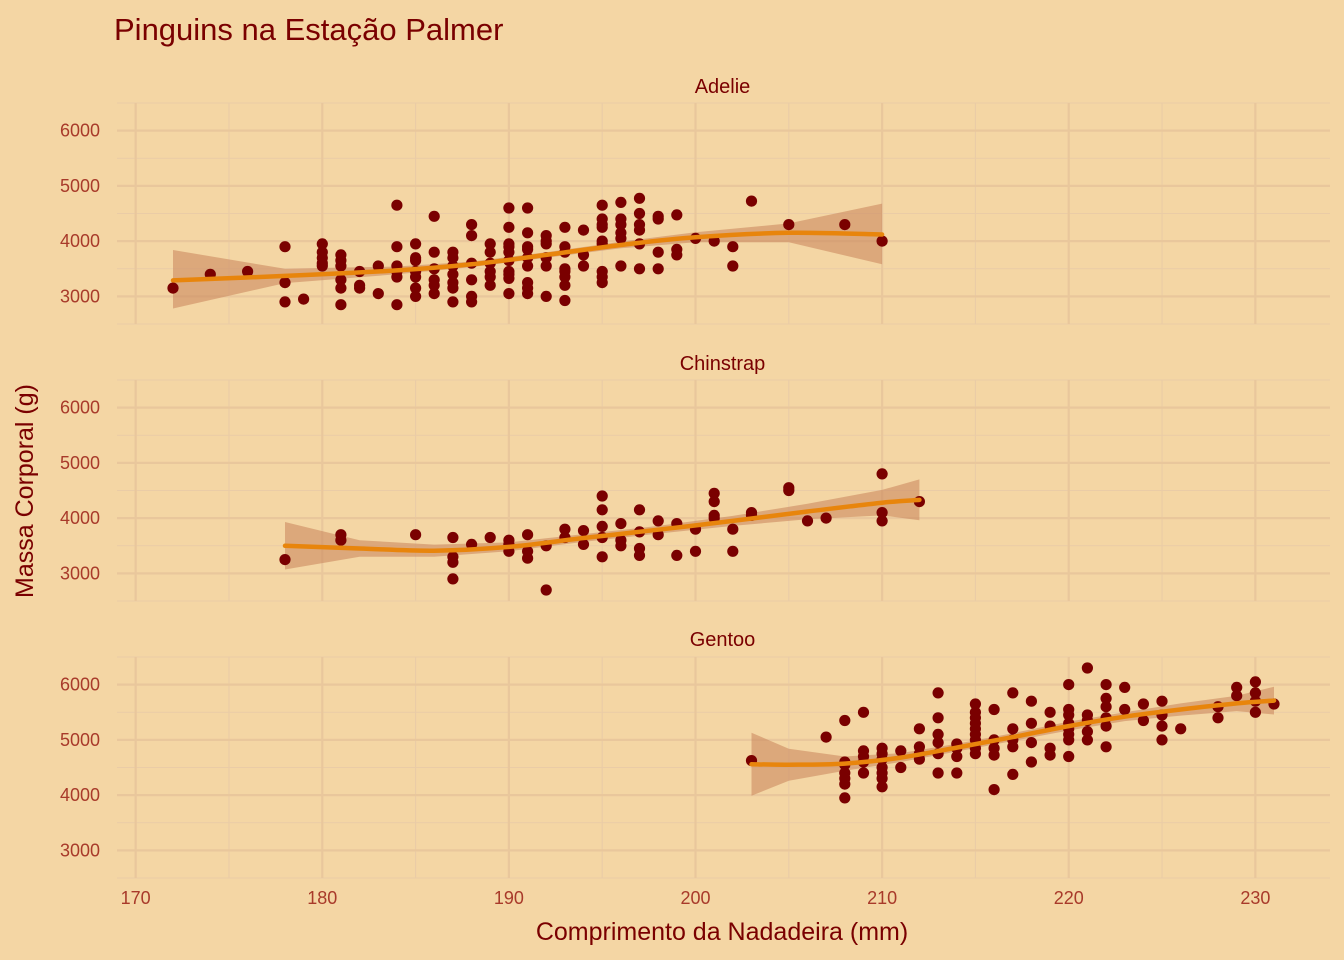  What do you see at coordinates (722, 932) in the screenshot?
I see `x-axis-title: Comprimento da Nadadeira (mm)` at bounding box center [722, 932].